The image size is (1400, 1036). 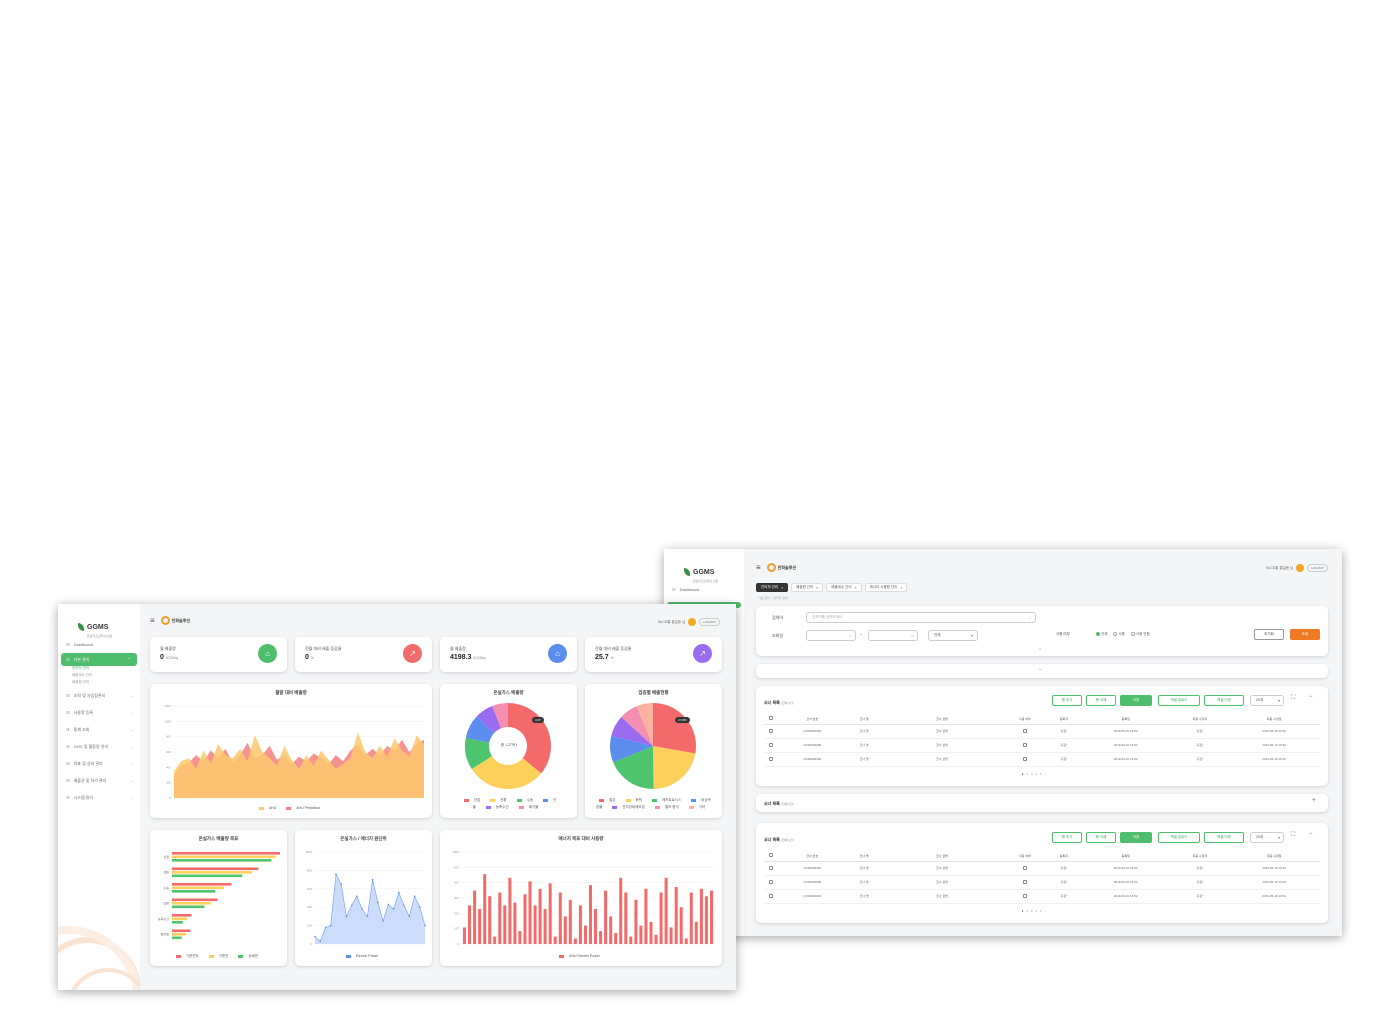 I want to click on legend-item: 전환, so click(x=499, y=800).